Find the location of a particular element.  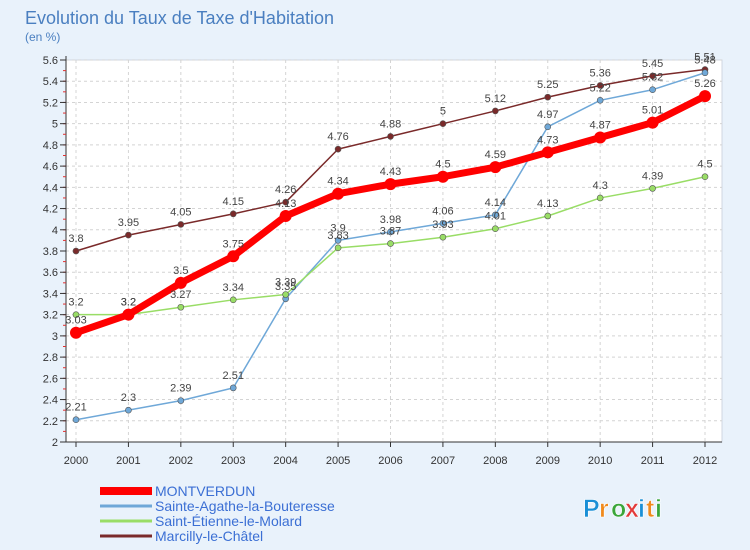

y-tick-label: 2.6 is located at coordinates (50, 379).